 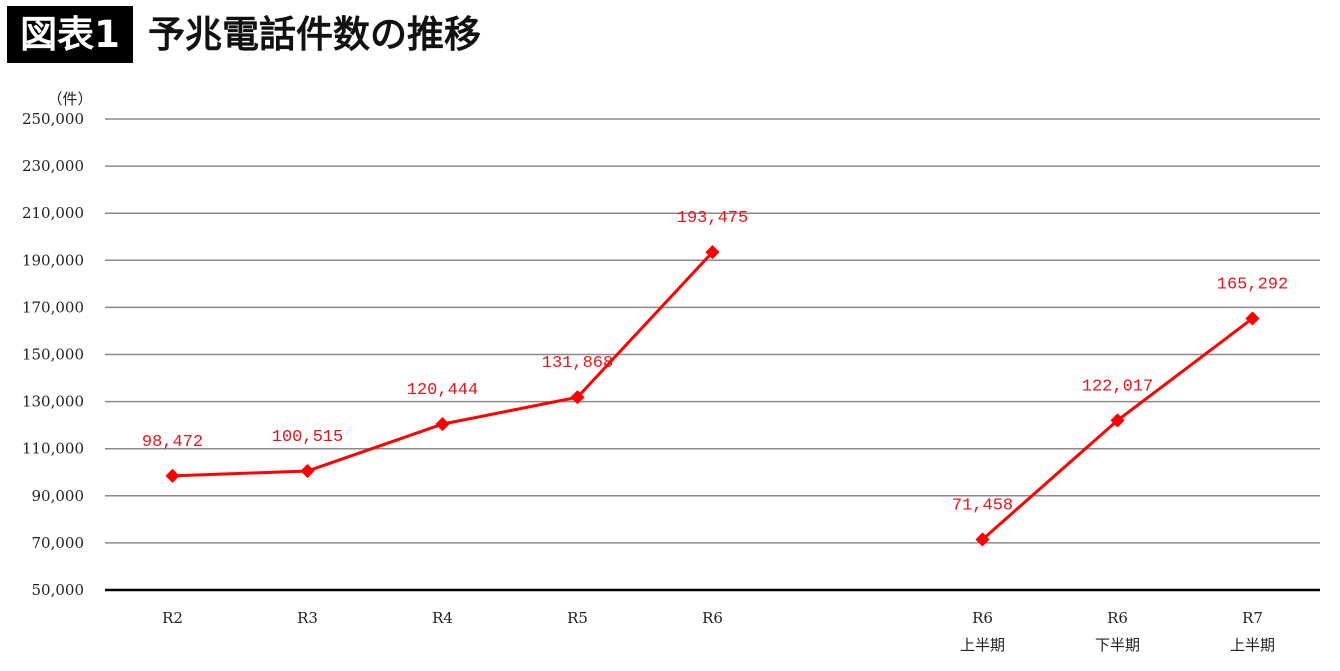 What do you see at coordinates (307, 437) in the screenshot?
I see `data-label: 100,515` at bounding box center [307, 437].